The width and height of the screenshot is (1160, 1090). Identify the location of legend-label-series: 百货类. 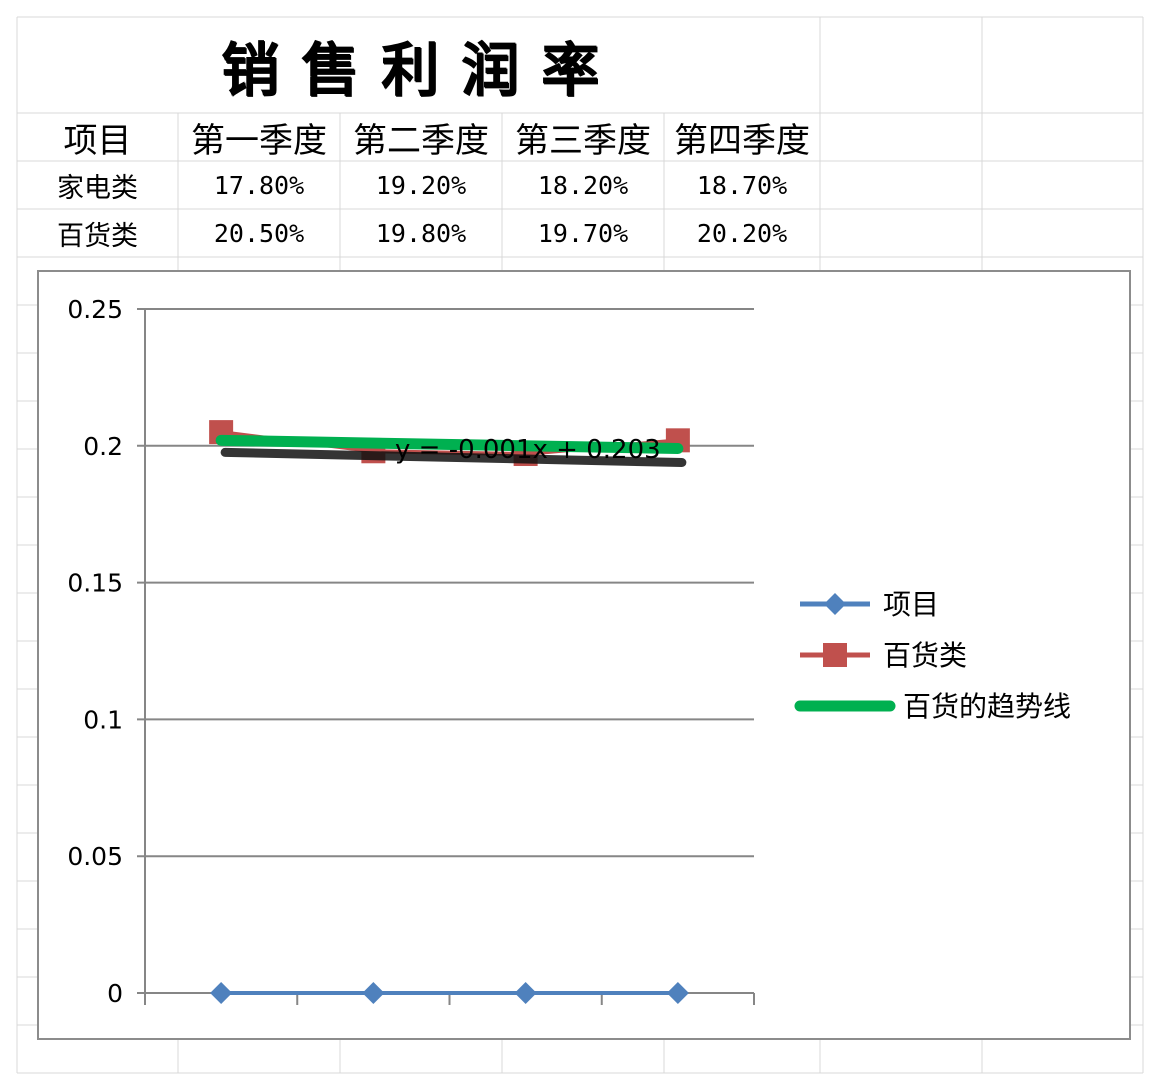
(925, 655).